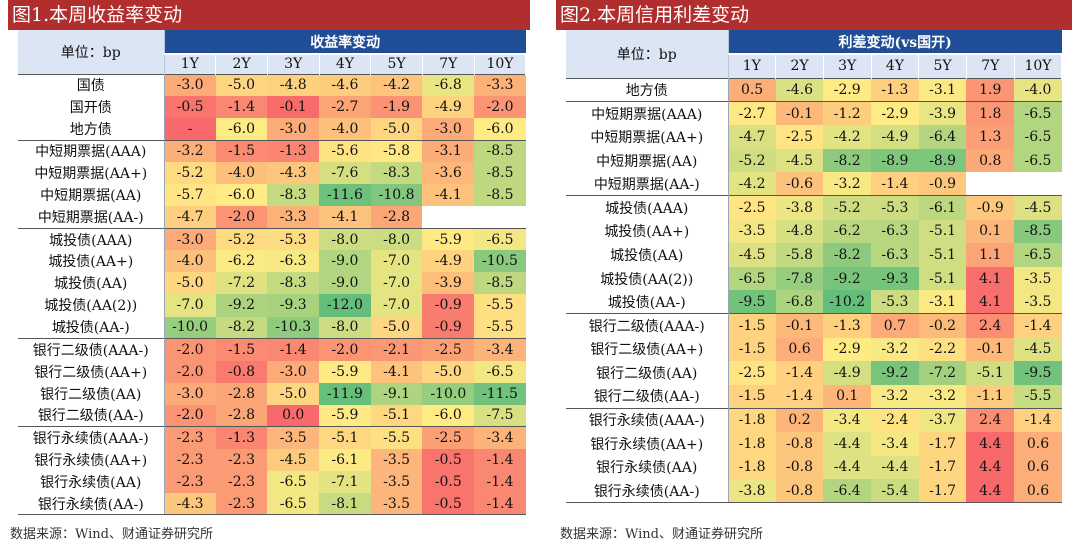 The height and width of the screenshot is (544, 1080). What do you see at coordinates (647, 231) in the screenshot?
I see `row-label: 城投债(AA+)` at bounding box center [647, 231].